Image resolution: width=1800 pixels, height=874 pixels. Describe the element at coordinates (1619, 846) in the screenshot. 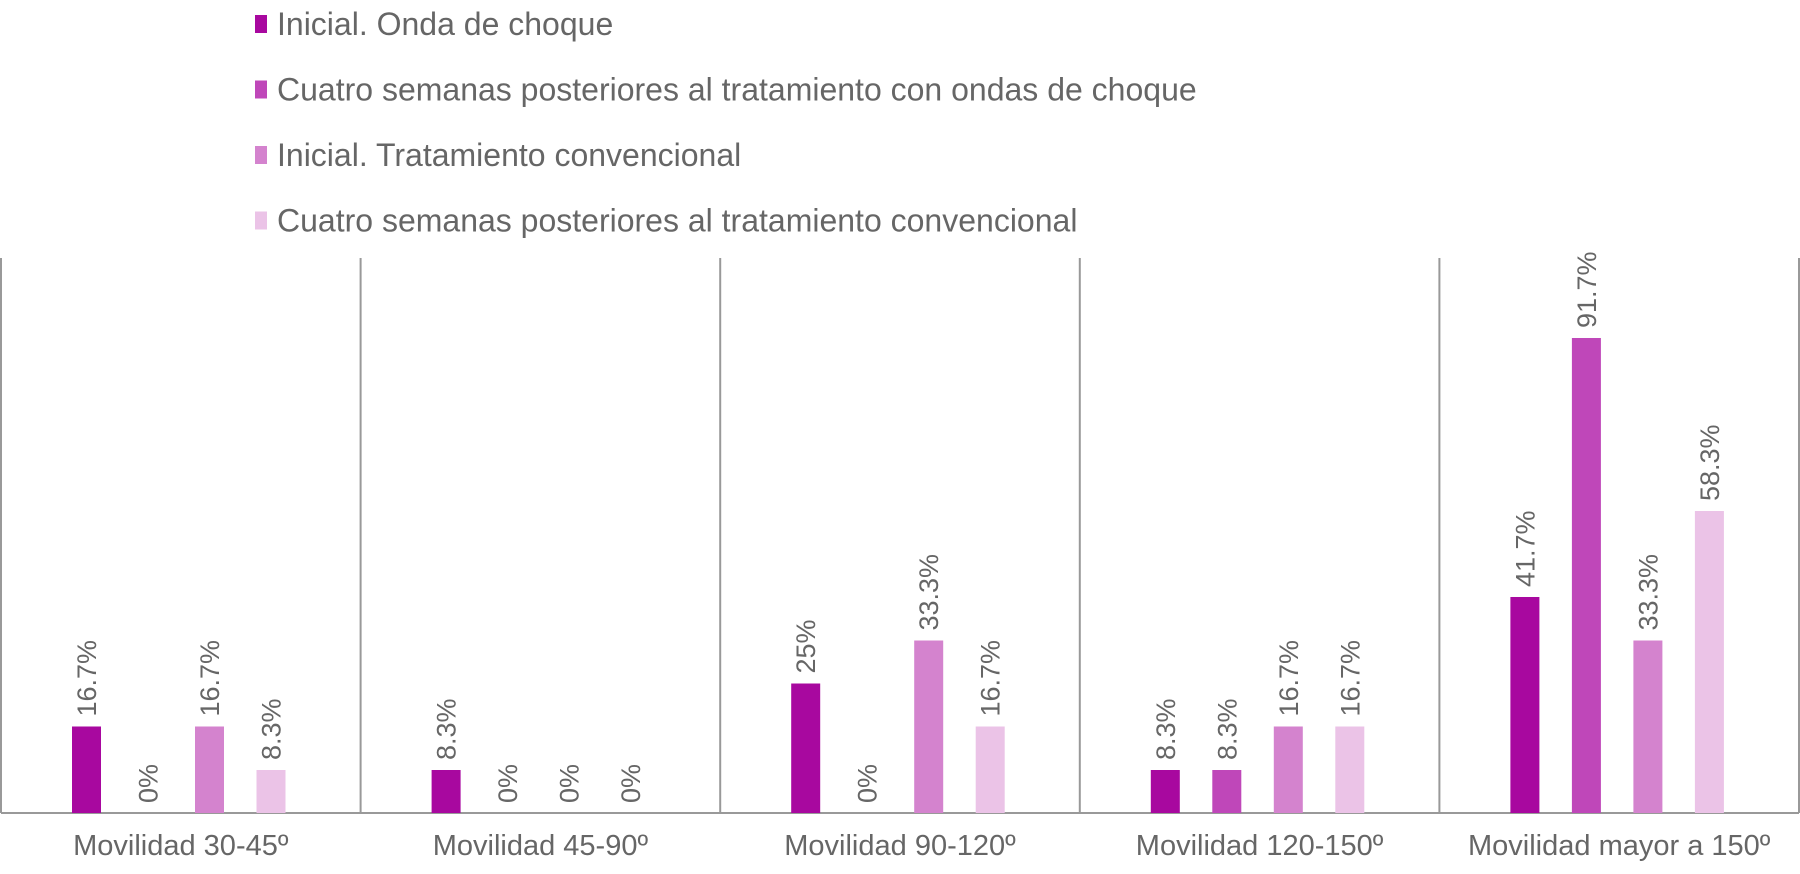

I see `category-label: Movilidad mayor a 150º` at that location.